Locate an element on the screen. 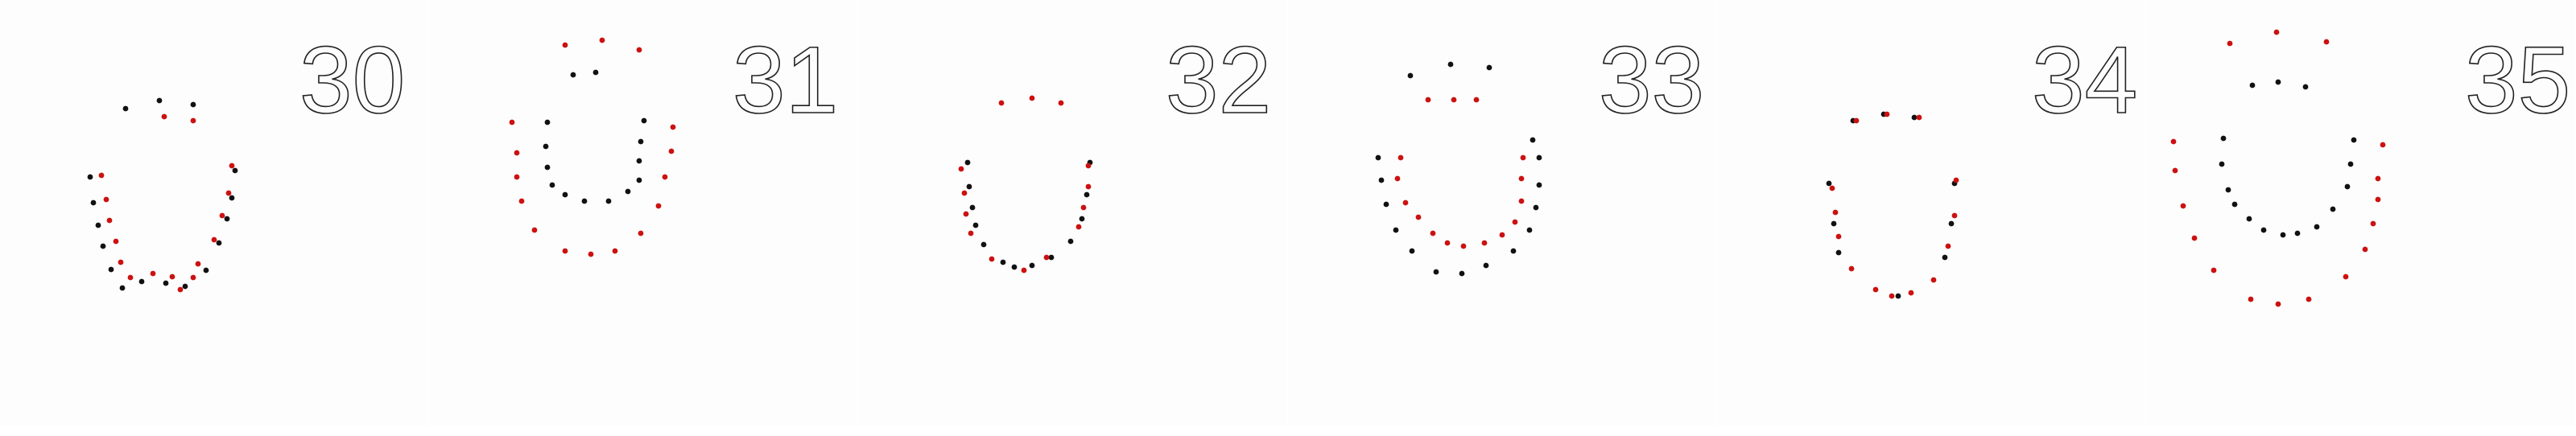 This screenshot has height=436, width=2576. panel-label: 33 is located at coordinates (1651, 80).